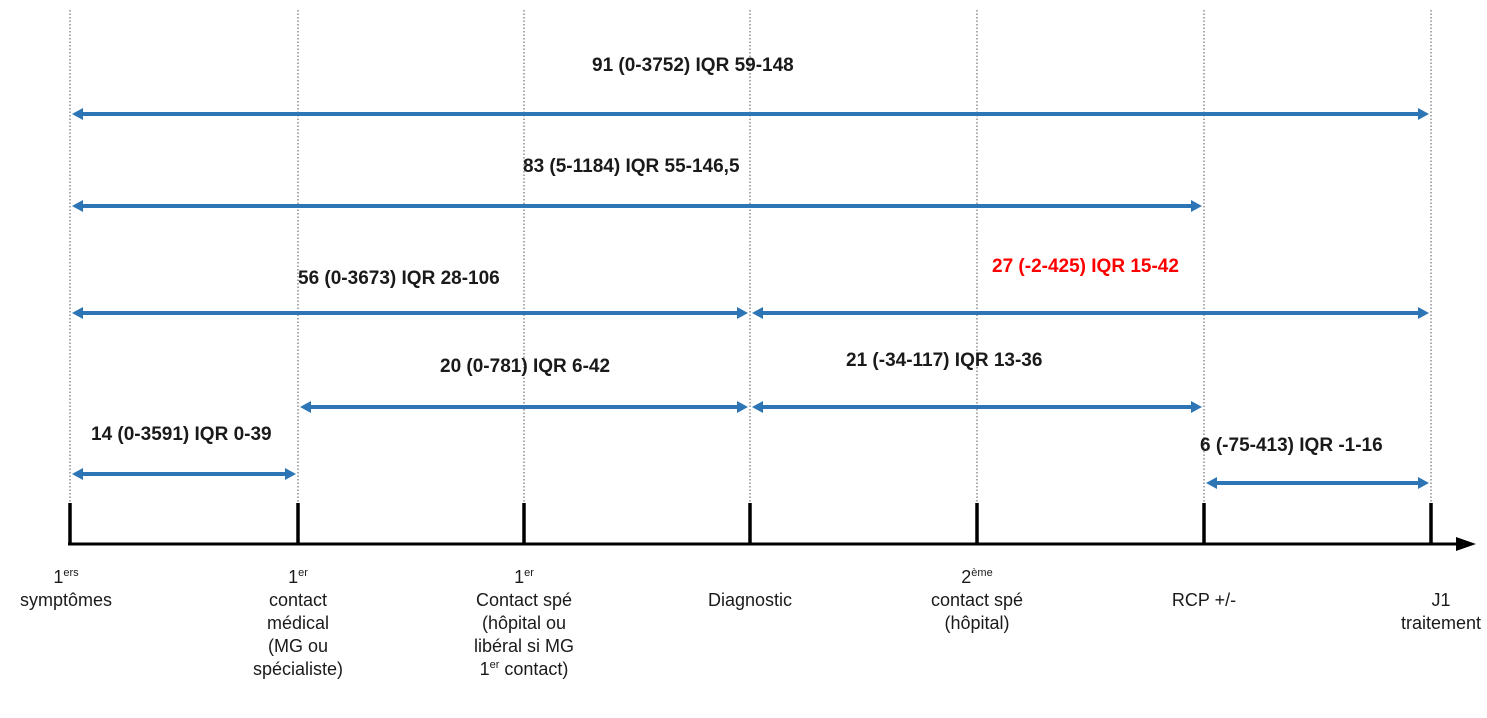  What do you see at coordinates (66, 600) in the screenshot?
I see `milestone-line: symptômes` at bounding box center [66, 600].